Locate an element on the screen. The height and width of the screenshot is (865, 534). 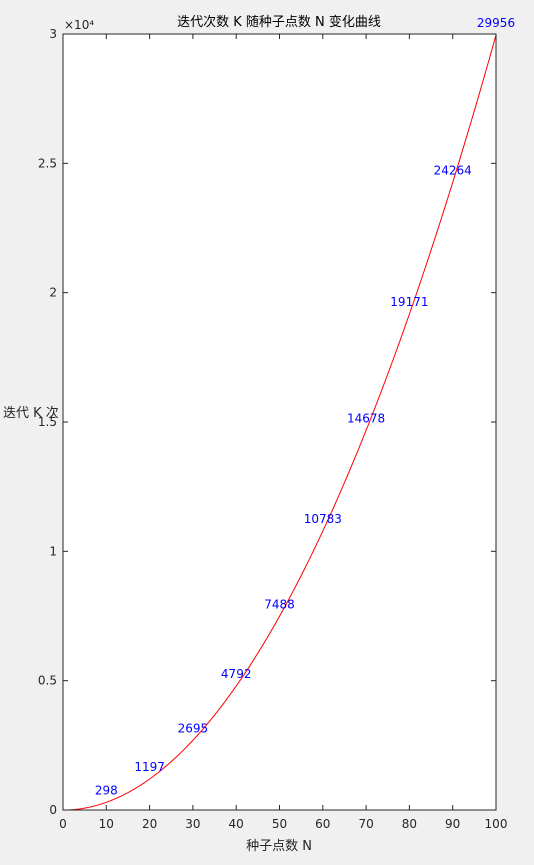
chart-title: 迭代次数 K 随种子点数 N 变化曲线 is located at coordinates (279, 22).